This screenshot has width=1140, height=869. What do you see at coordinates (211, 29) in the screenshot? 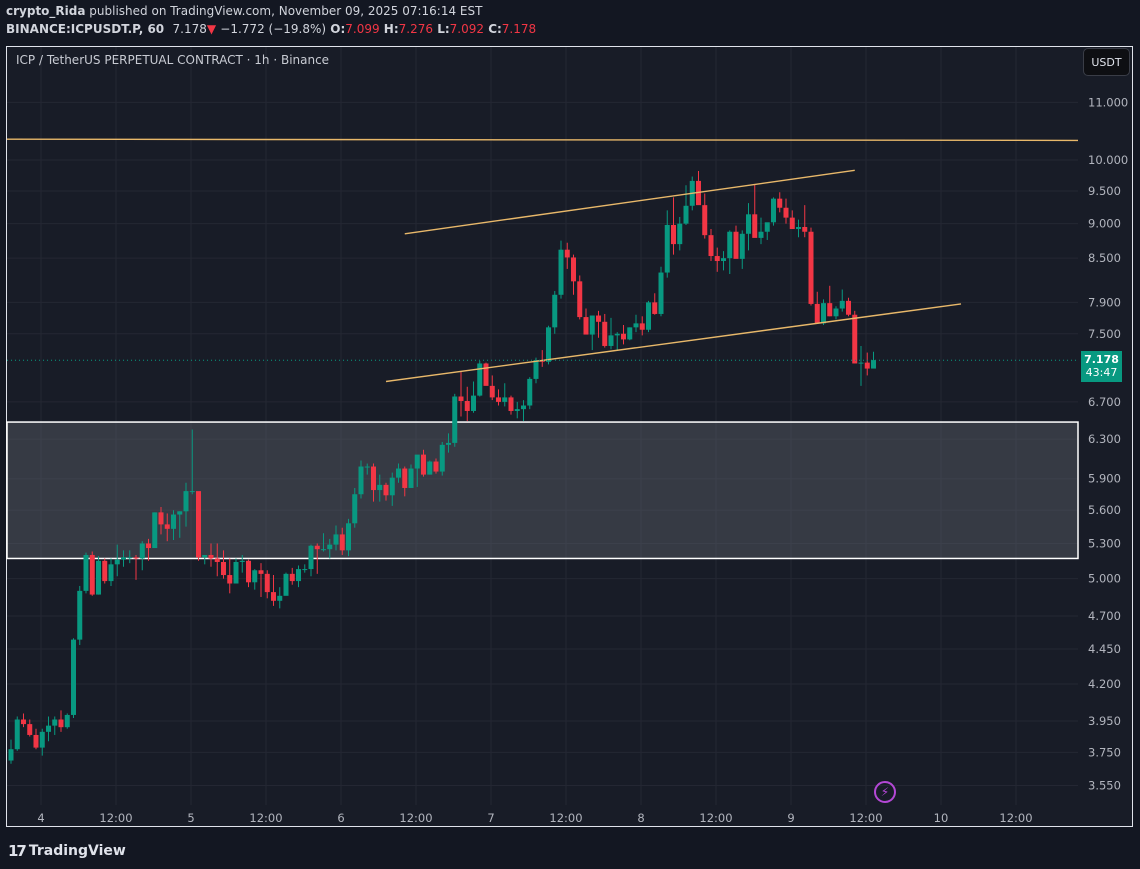
I see `down-arrow-icon: ▼` at bounding box center [211, 29].